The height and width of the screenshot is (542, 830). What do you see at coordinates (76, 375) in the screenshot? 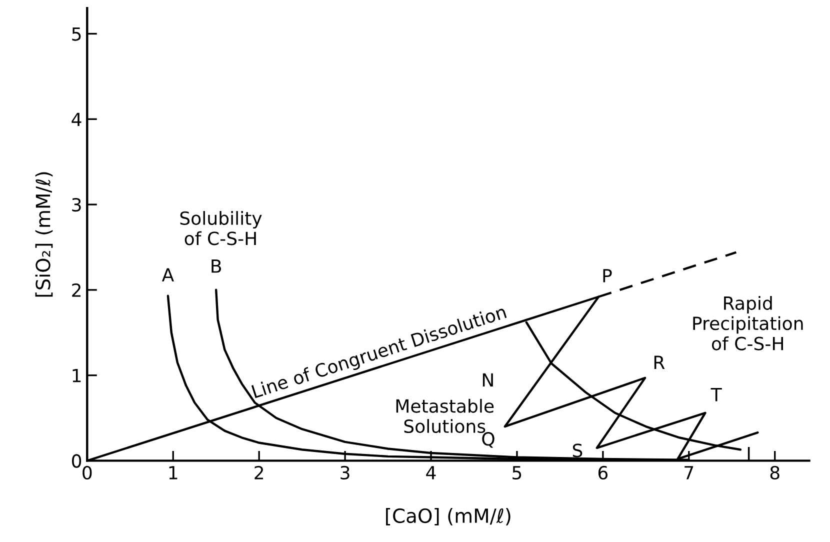
I see `y-tick-label: 1` at bounding box center [76, 375].